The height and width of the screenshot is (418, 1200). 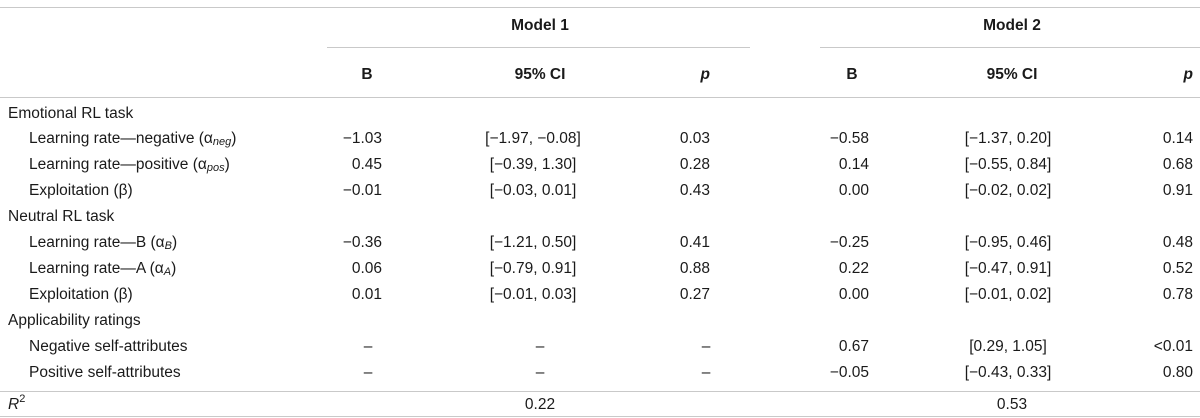 What do you see at coordinates (108, 346) in the screenshot?
I see `row-label: Negative self-attributes` at bounding box center [108, 346].